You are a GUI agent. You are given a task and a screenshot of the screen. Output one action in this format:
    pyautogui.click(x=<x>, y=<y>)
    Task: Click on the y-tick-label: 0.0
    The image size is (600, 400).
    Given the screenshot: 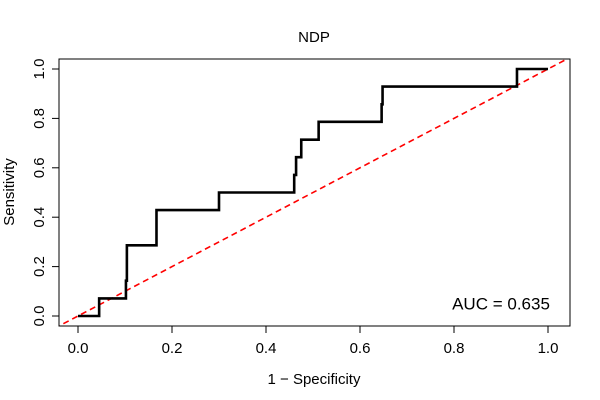 What is the action you would take?
    pyautogui.click(x=39, y=316)
    